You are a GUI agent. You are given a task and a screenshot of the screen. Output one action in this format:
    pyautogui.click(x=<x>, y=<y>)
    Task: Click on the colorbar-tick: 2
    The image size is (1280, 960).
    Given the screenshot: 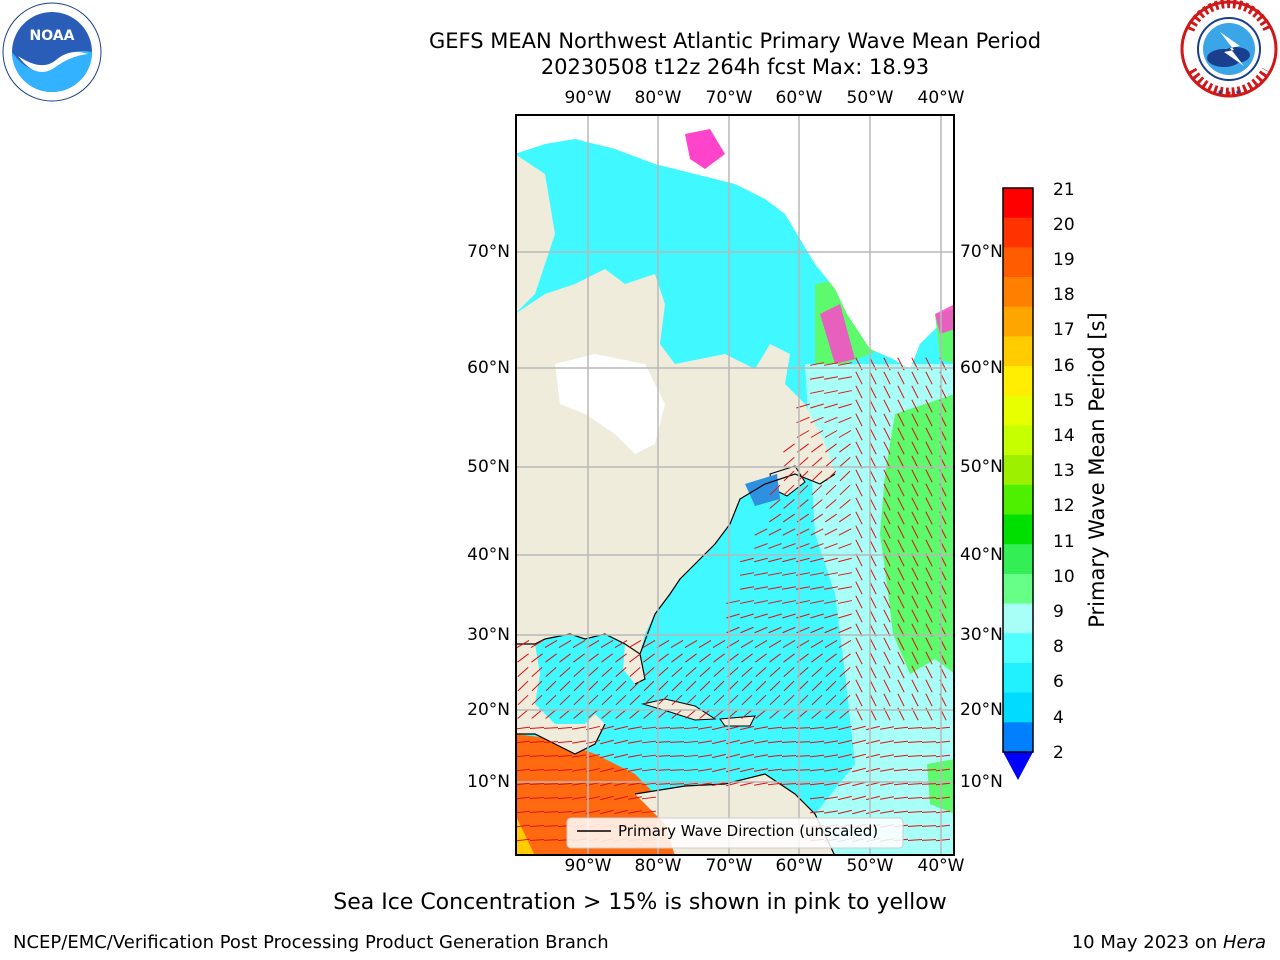 What is the action you would take?
    pyautogui.click(x=1058, y=753)
    